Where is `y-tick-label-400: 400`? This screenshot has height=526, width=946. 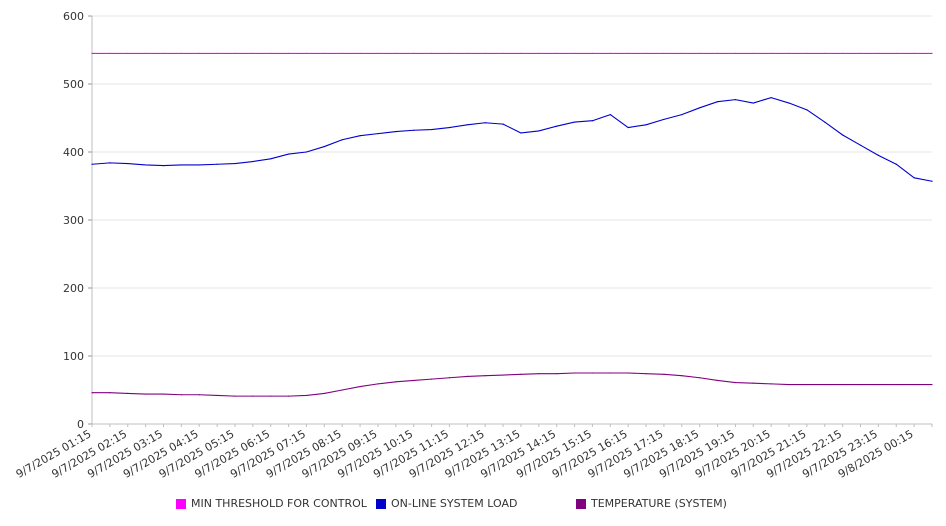 y-tick-label-400: 400 is located at coordinates (73, 152).